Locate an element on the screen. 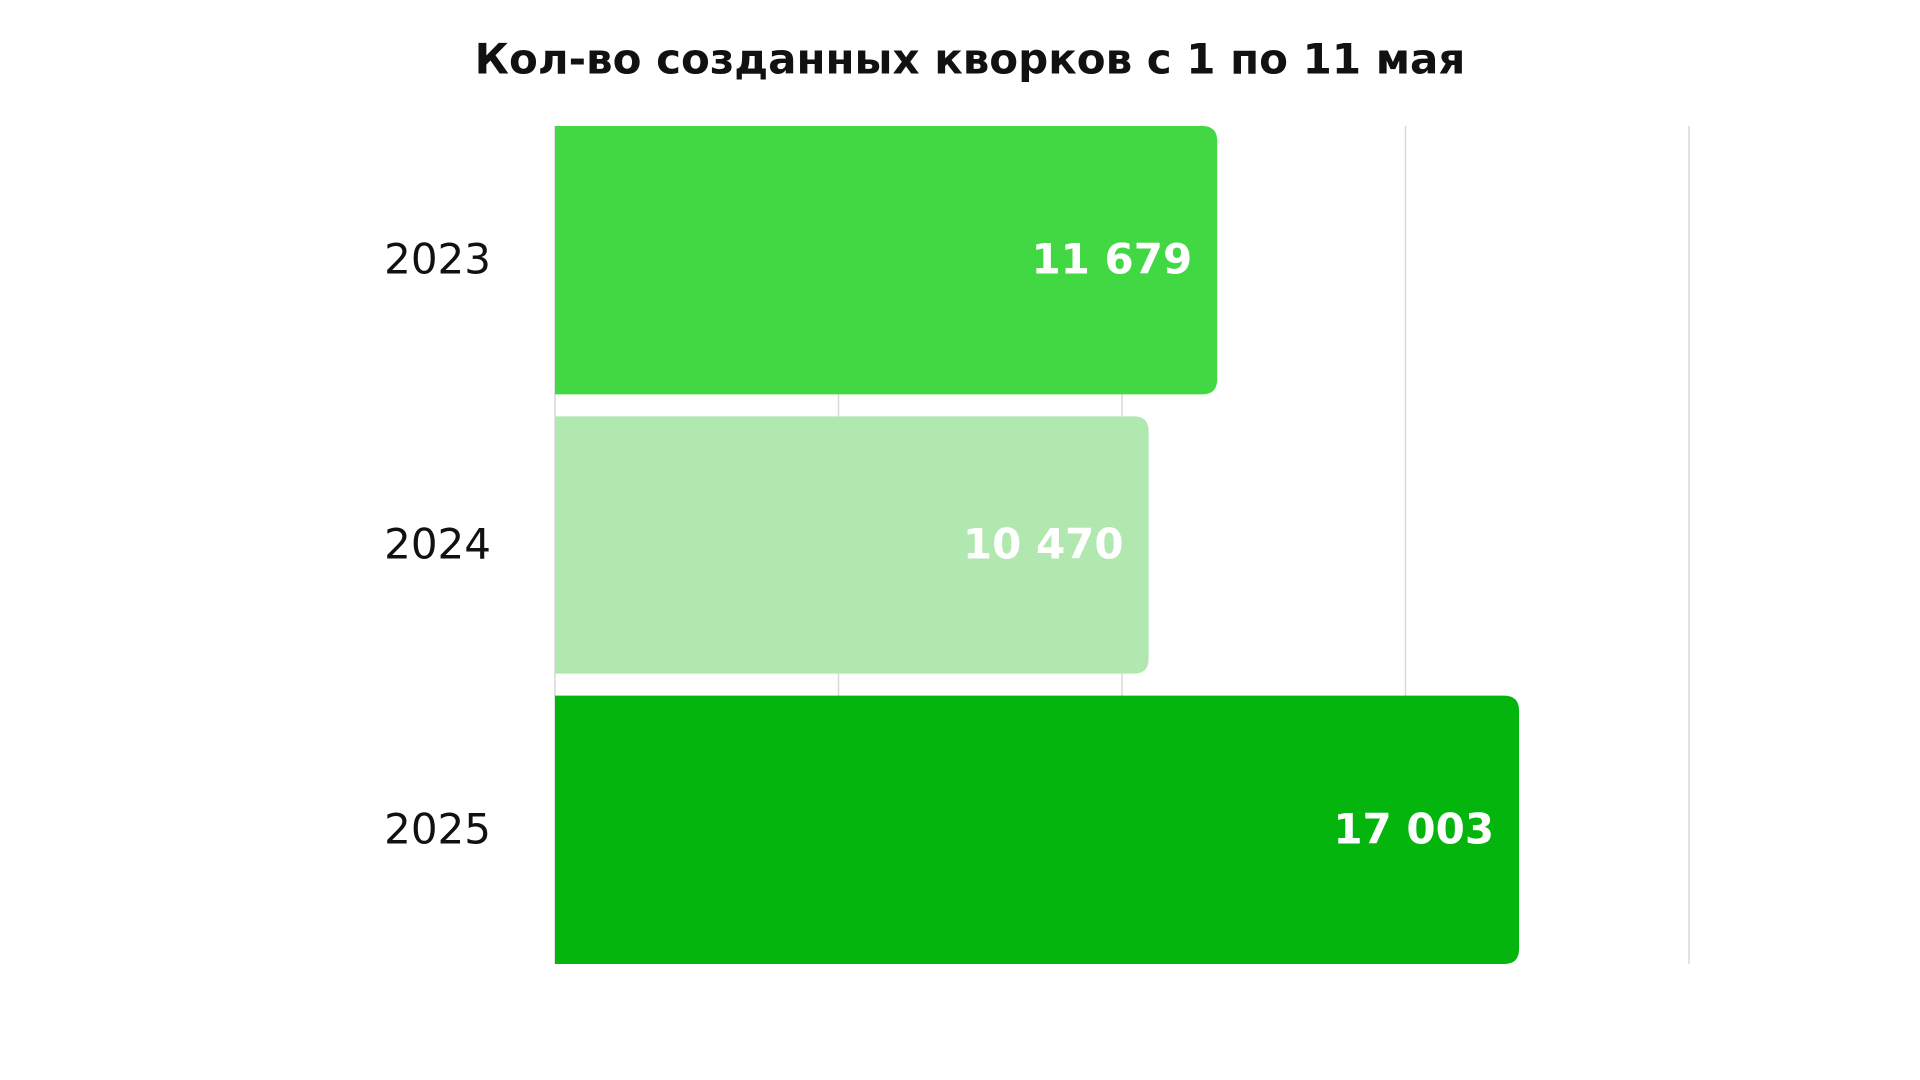 This screenshot has height=1080, width=1920. chart-title: Кол-во созданных кворков с 1 по 11 мая is located at coordinates (970, 59).